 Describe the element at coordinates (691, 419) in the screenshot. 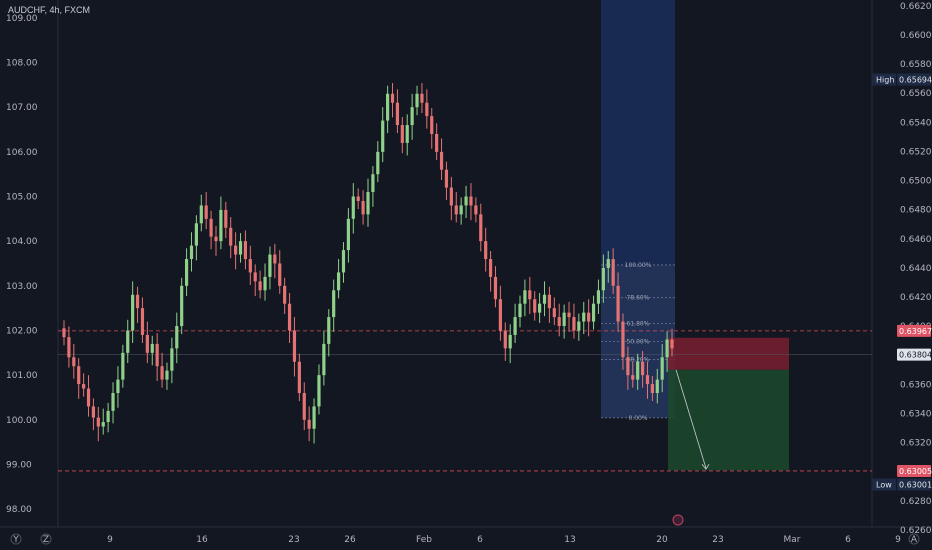

I see `projection-arrow` at that location.